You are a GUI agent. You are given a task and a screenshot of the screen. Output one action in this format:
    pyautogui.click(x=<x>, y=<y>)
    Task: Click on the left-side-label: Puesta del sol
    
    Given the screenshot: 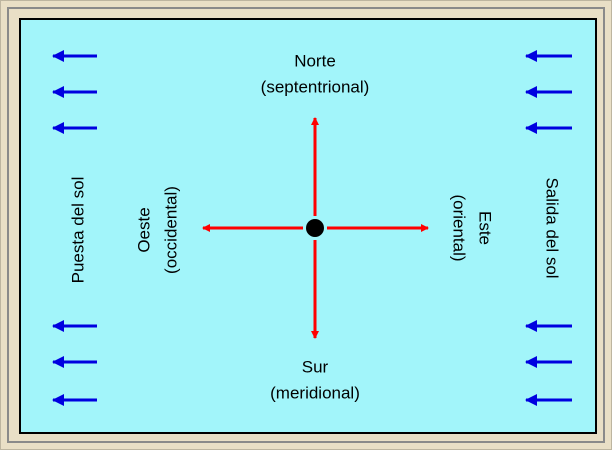 What is the action you would take?
    pyautogui.click(x=77, y=230)
    